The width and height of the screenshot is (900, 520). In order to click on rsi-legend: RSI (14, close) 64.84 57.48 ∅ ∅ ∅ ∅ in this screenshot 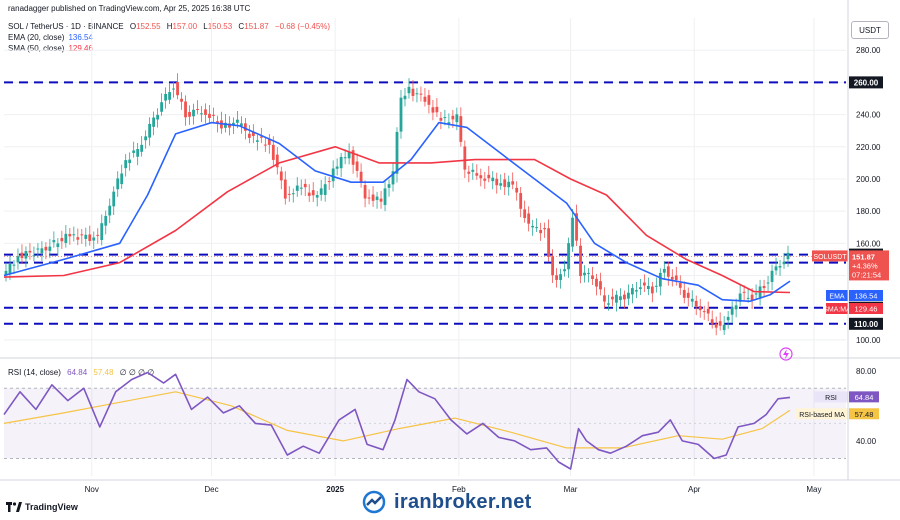, I will do `click(81, 372)`.